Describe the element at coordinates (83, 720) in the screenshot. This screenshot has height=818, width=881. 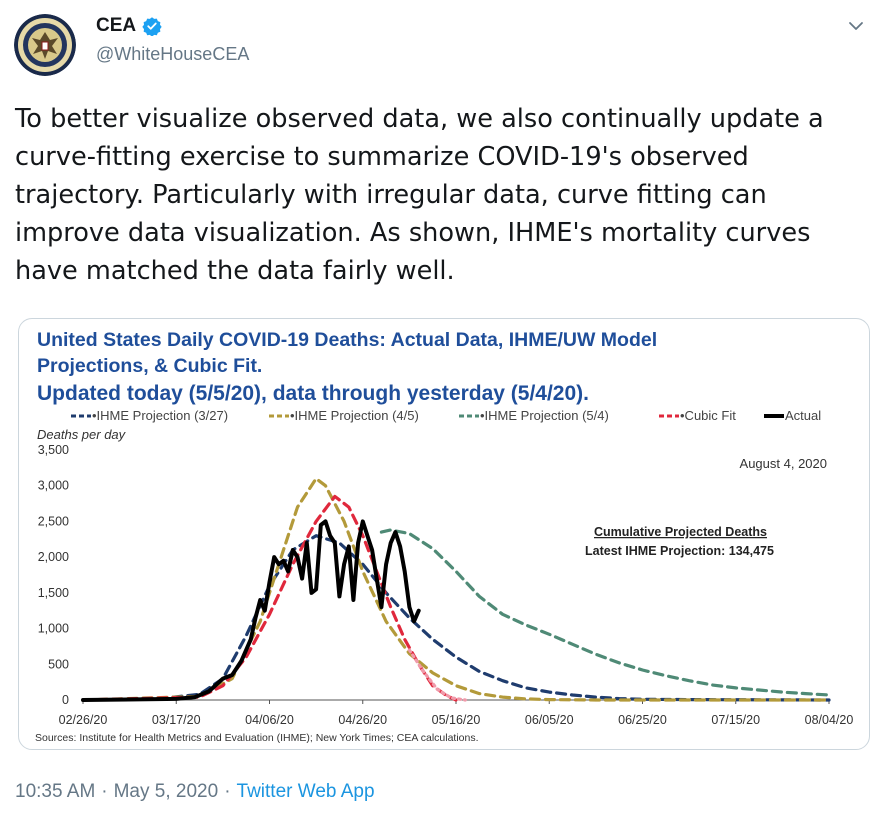
I see `x-tick-label-0: 02/26/20` at that location.